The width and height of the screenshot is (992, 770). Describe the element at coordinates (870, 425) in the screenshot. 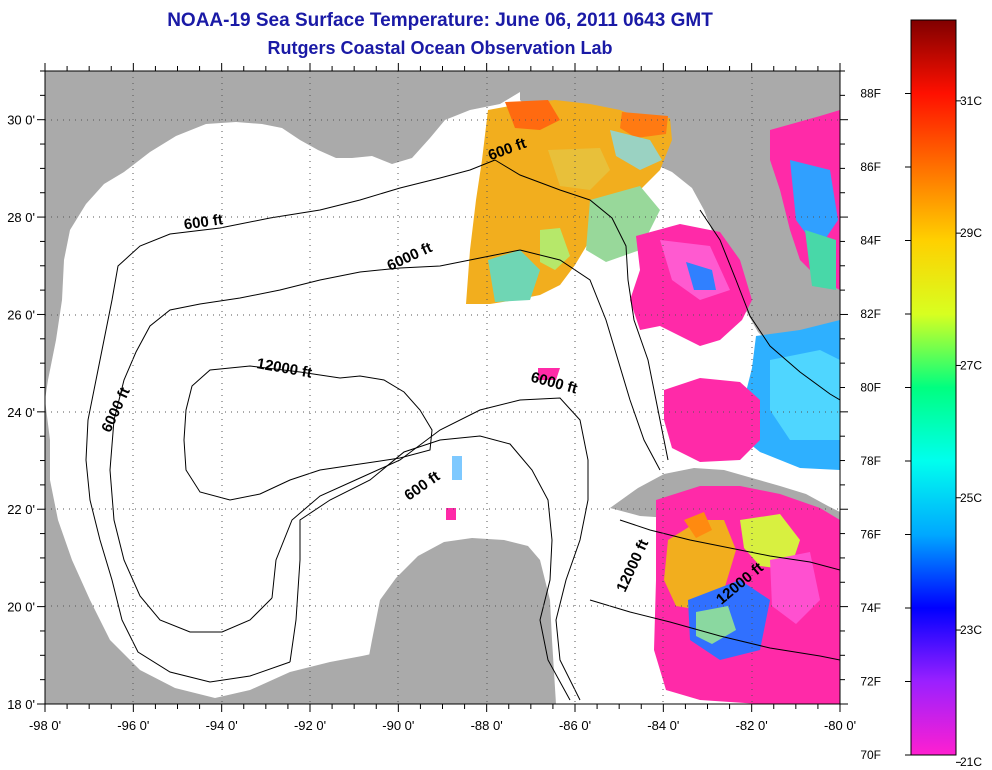

I see `colorbar-fahrenheit-labels: 88F 86F 84F 82F 80F 78F 76F 74F 72F 70F` at that location.